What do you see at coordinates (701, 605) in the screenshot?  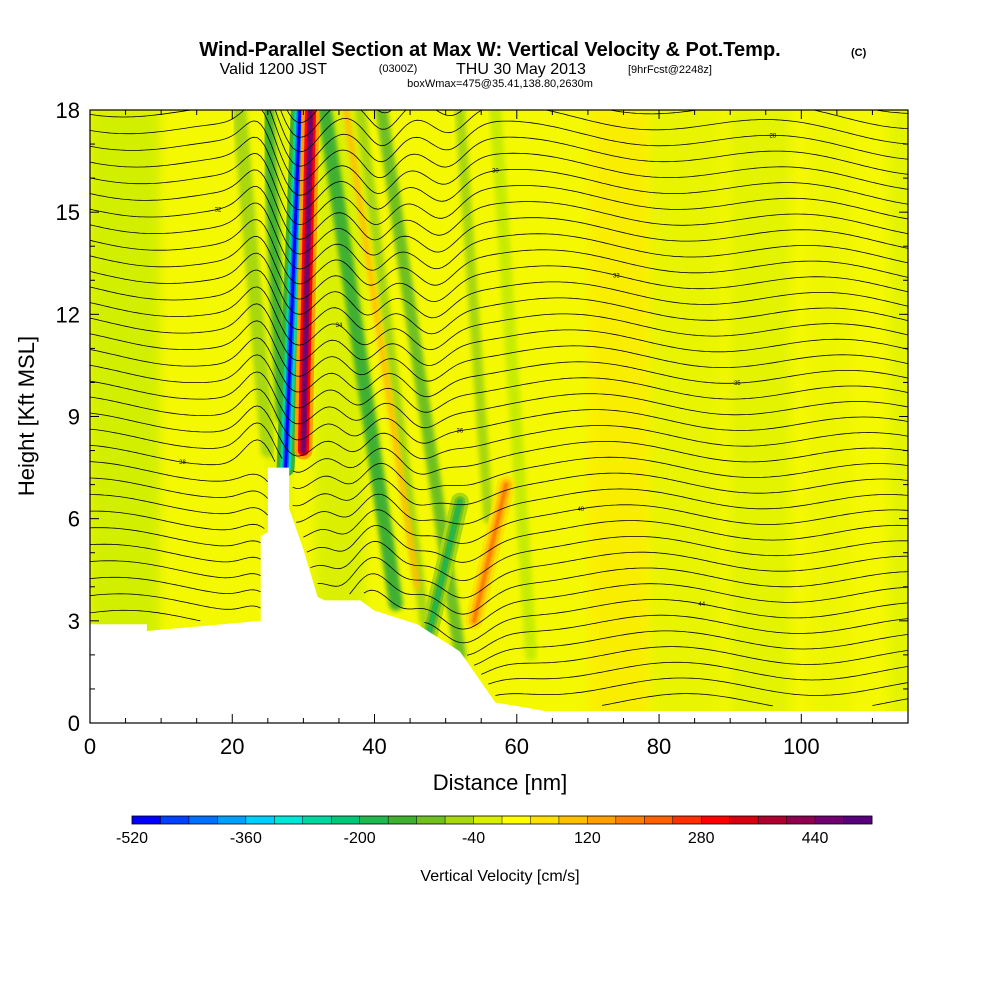 I see `theta-label: 44` at bounding box center [701, 605].